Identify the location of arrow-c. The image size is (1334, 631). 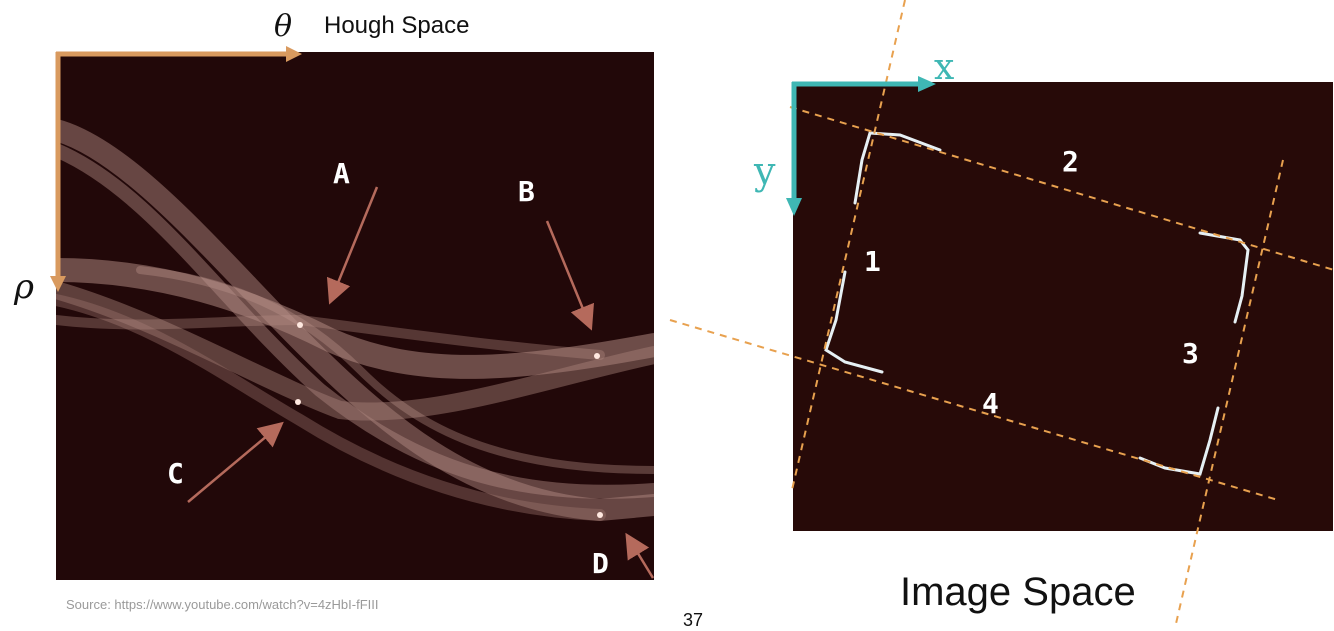
(235, 462).